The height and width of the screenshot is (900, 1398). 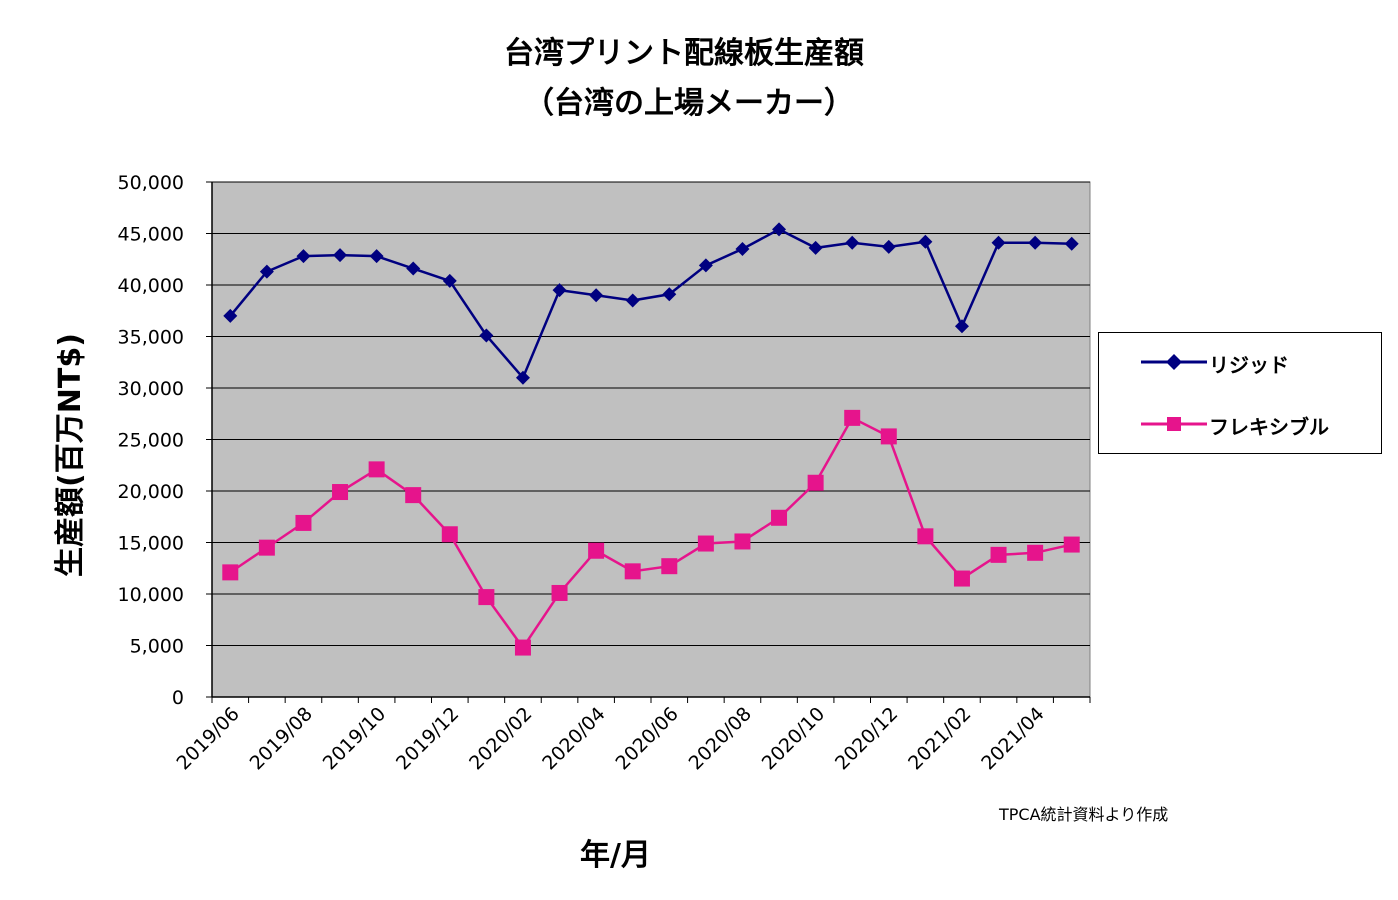 I want to click on chart-subtitle: （台湾の上場メーカー）, so click(x=689, y=103).